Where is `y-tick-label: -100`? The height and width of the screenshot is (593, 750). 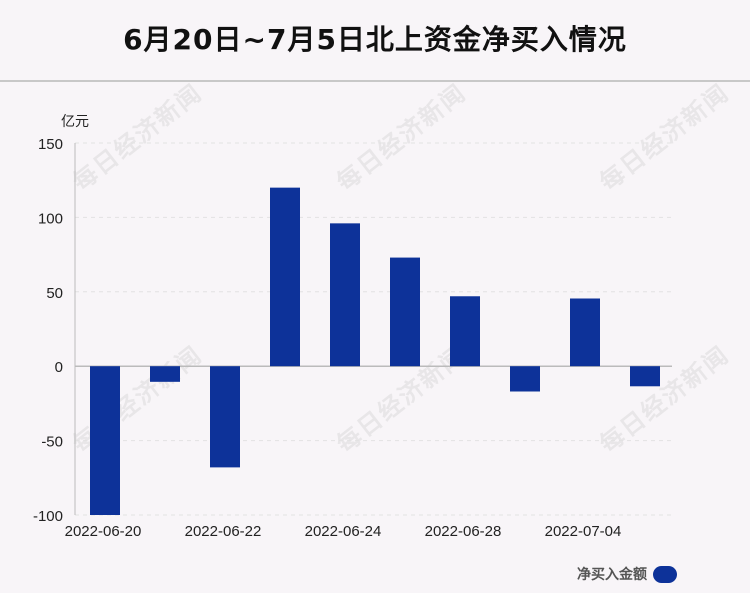
y-tick-label: -100 is located at coordinates (48, 516).